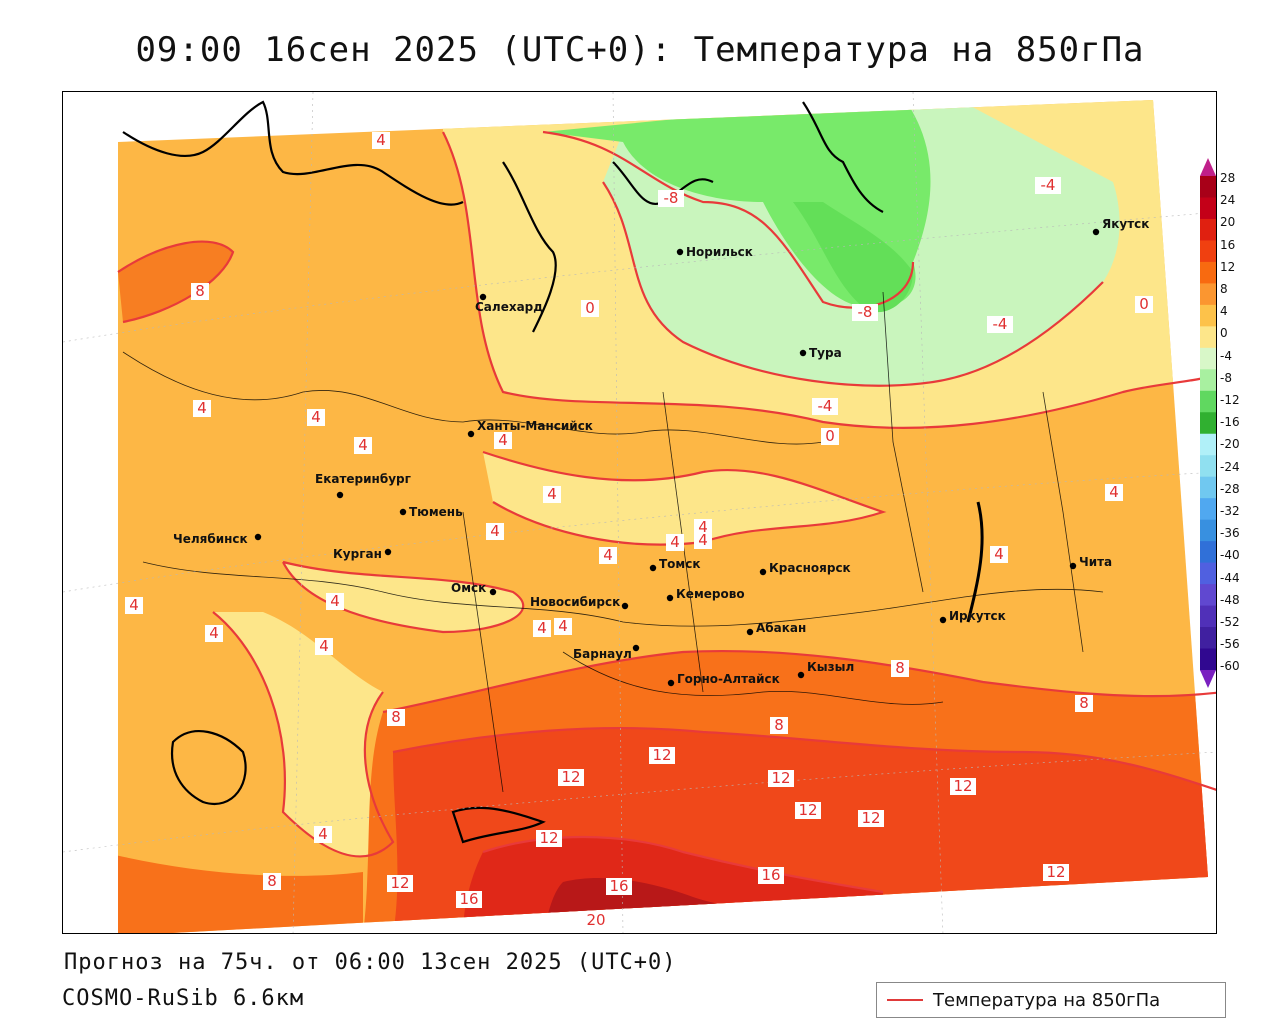  I want to click on colorbar-tick-label: -4, so click(1226, 355).